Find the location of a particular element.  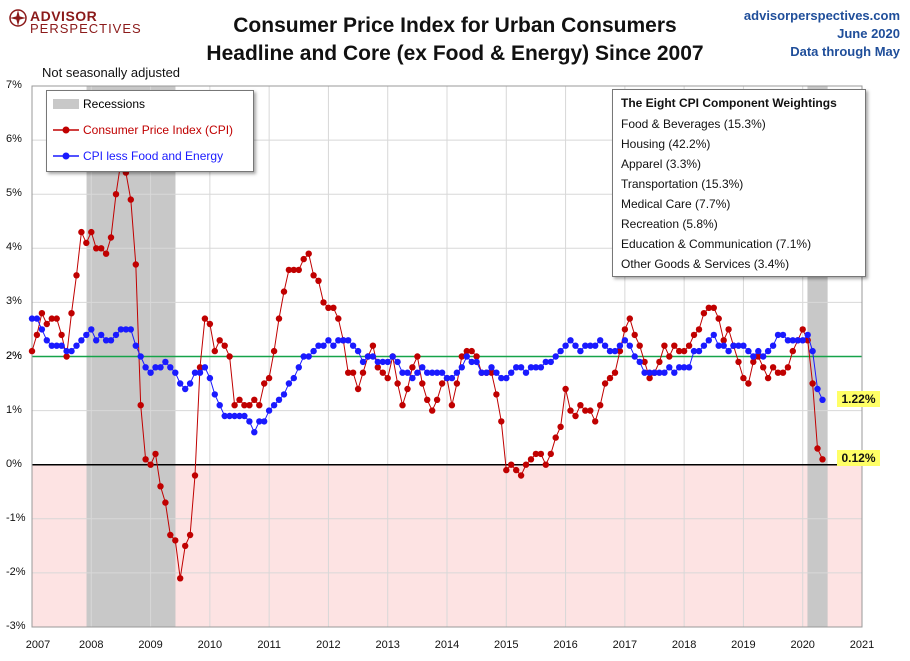

x-tick-label: 2017 is located at coordinates (625, 645).